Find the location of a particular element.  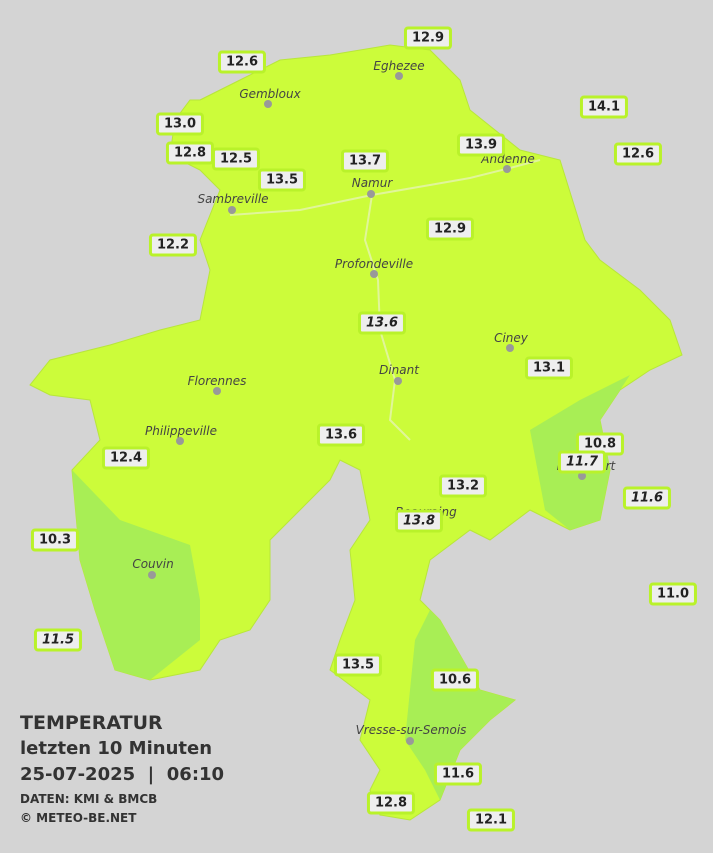

city-label: Philippeville is located at coordinates (181, 431).